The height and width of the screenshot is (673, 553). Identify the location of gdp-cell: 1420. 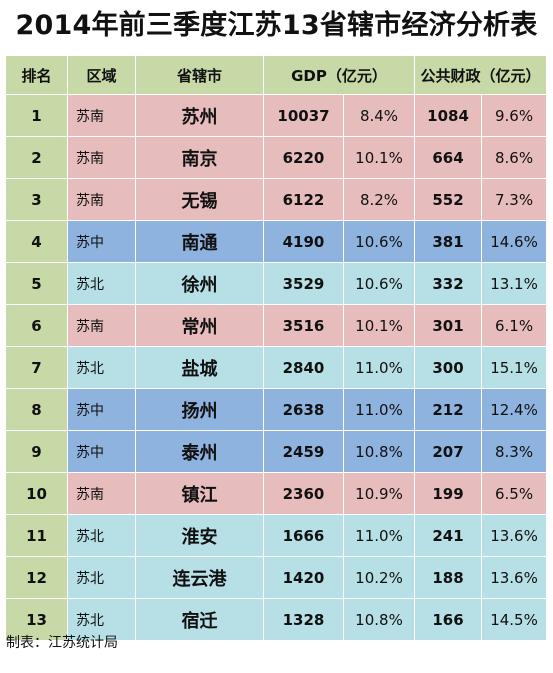
(303, 577).